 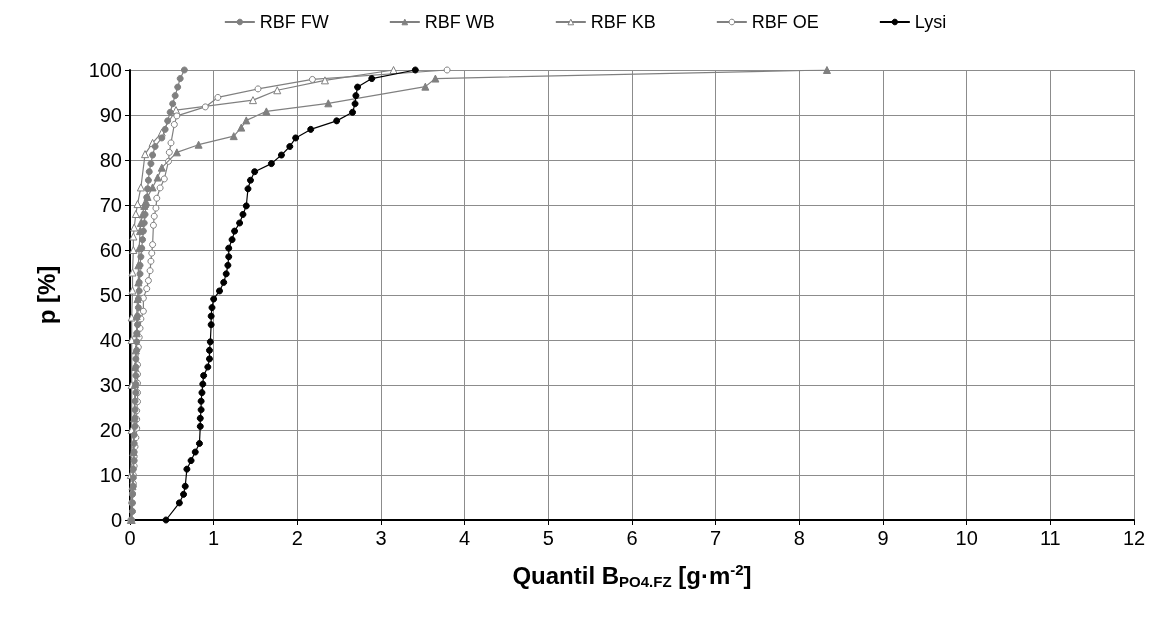 I want to click on legend-label: RBF FW, so click(x=294, y=22).